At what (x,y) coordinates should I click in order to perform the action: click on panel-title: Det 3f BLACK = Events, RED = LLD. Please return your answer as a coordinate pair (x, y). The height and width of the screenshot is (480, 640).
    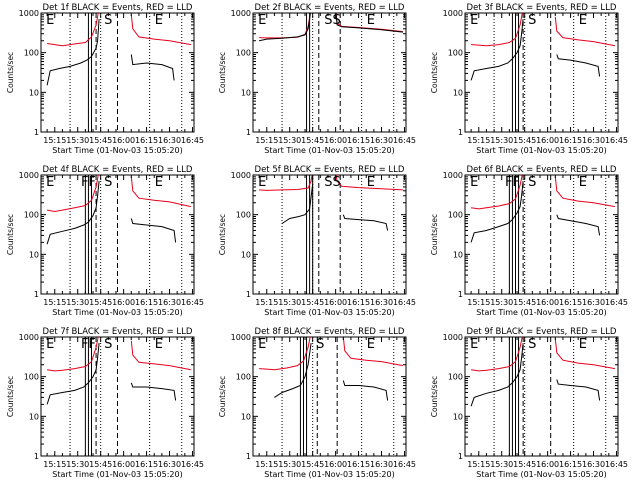
    Looking at the image, I should click on (542, 8).